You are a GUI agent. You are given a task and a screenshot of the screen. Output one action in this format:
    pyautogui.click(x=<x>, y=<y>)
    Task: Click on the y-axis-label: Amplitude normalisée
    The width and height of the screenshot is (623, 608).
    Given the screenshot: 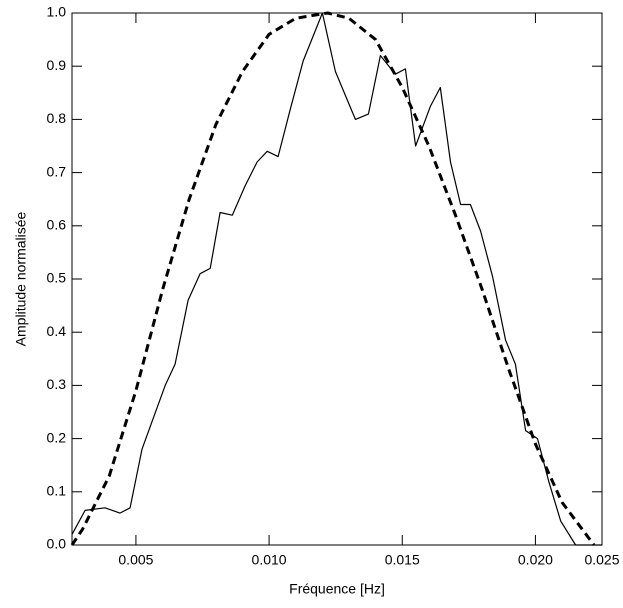 What is the action you would take?
    pyautogui.click(x=21, y=278)
    